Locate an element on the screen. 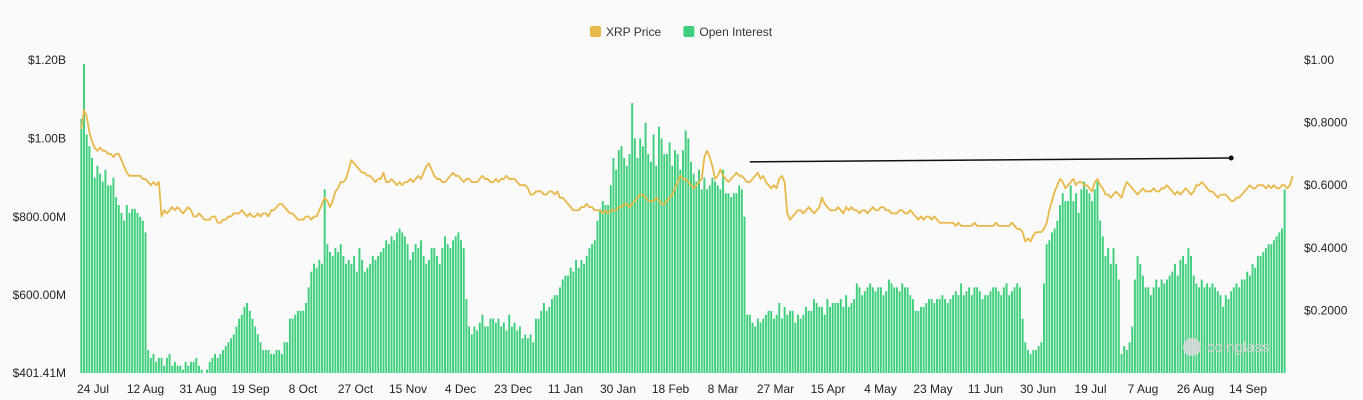  y-axis-right: $1.00 $0.8000 $0.6000 $0.4000 $0.2000 is located at coordinates (1326, 185).